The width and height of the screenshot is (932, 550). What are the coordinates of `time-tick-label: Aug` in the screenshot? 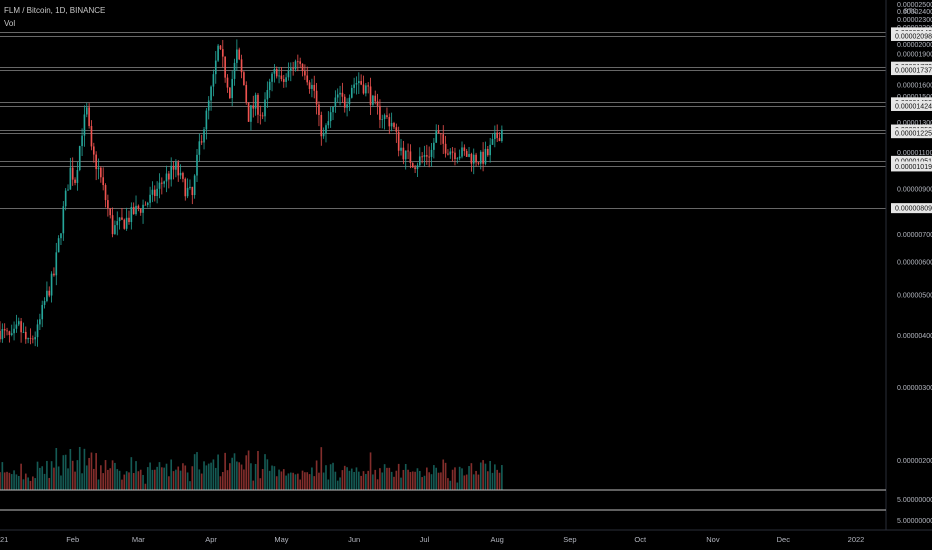 It's located at (497, 539).